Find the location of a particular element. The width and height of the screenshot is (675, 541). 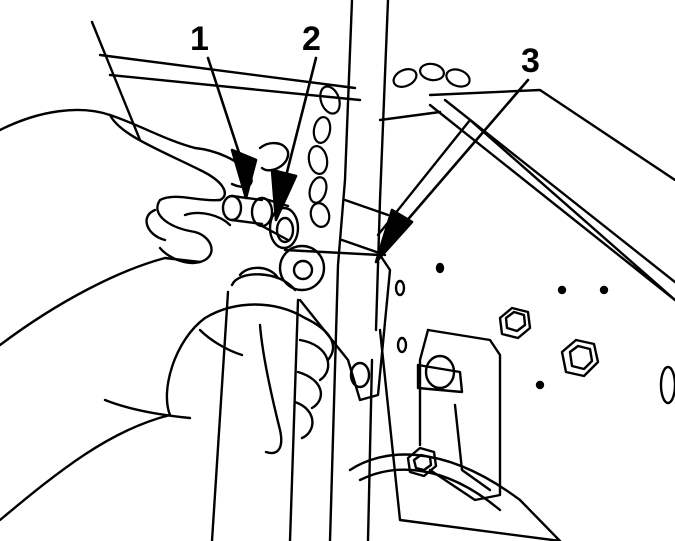

chain-icon is located at coordinates (389, 145).